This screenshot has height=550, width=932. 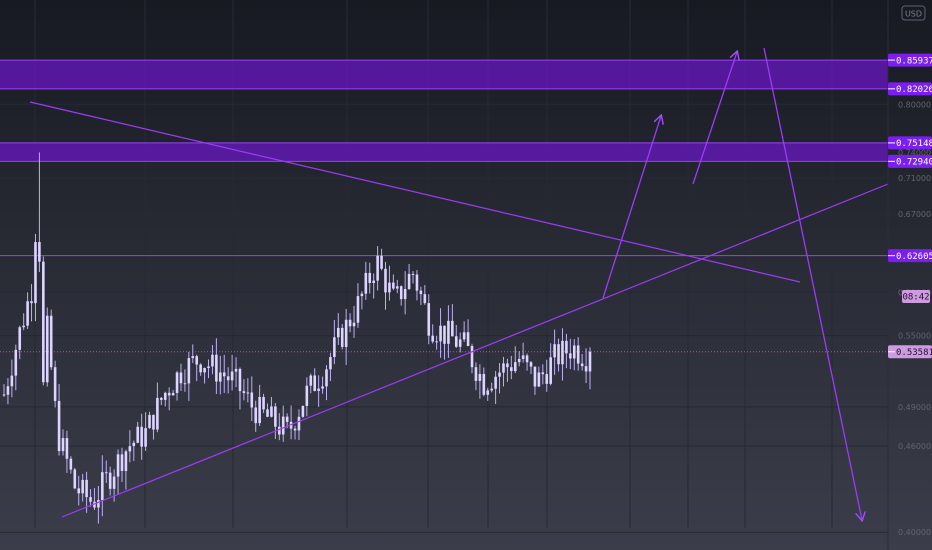 I want to click on price-axis-tick-label: 0.40000, so click(x=914, y=532).